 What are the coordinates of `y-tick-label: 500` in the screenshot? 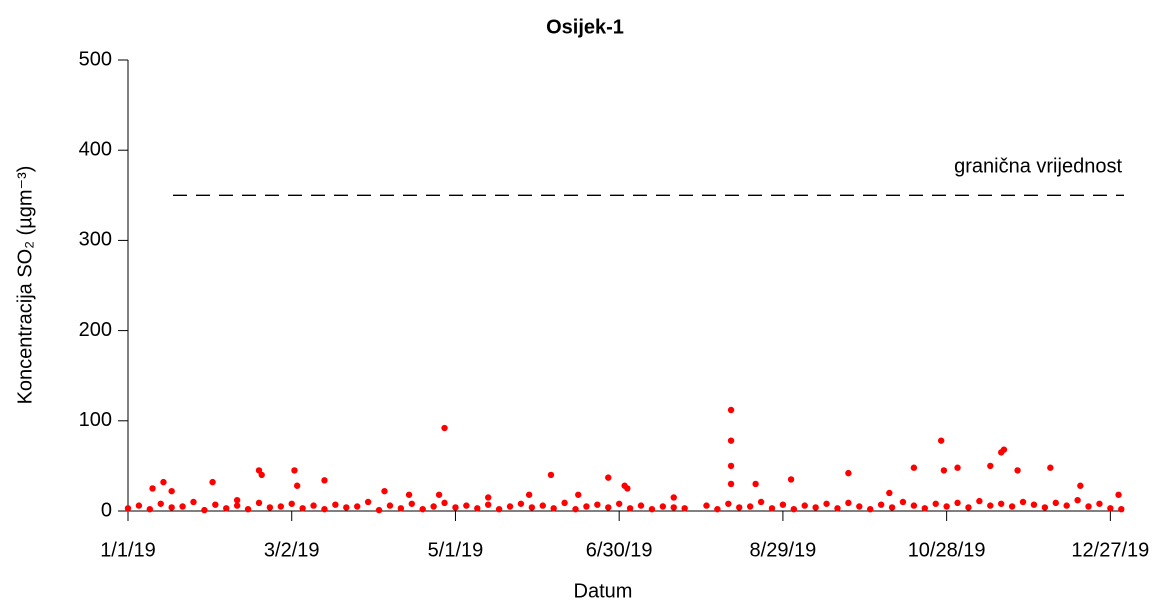 It's located at (95, 59).